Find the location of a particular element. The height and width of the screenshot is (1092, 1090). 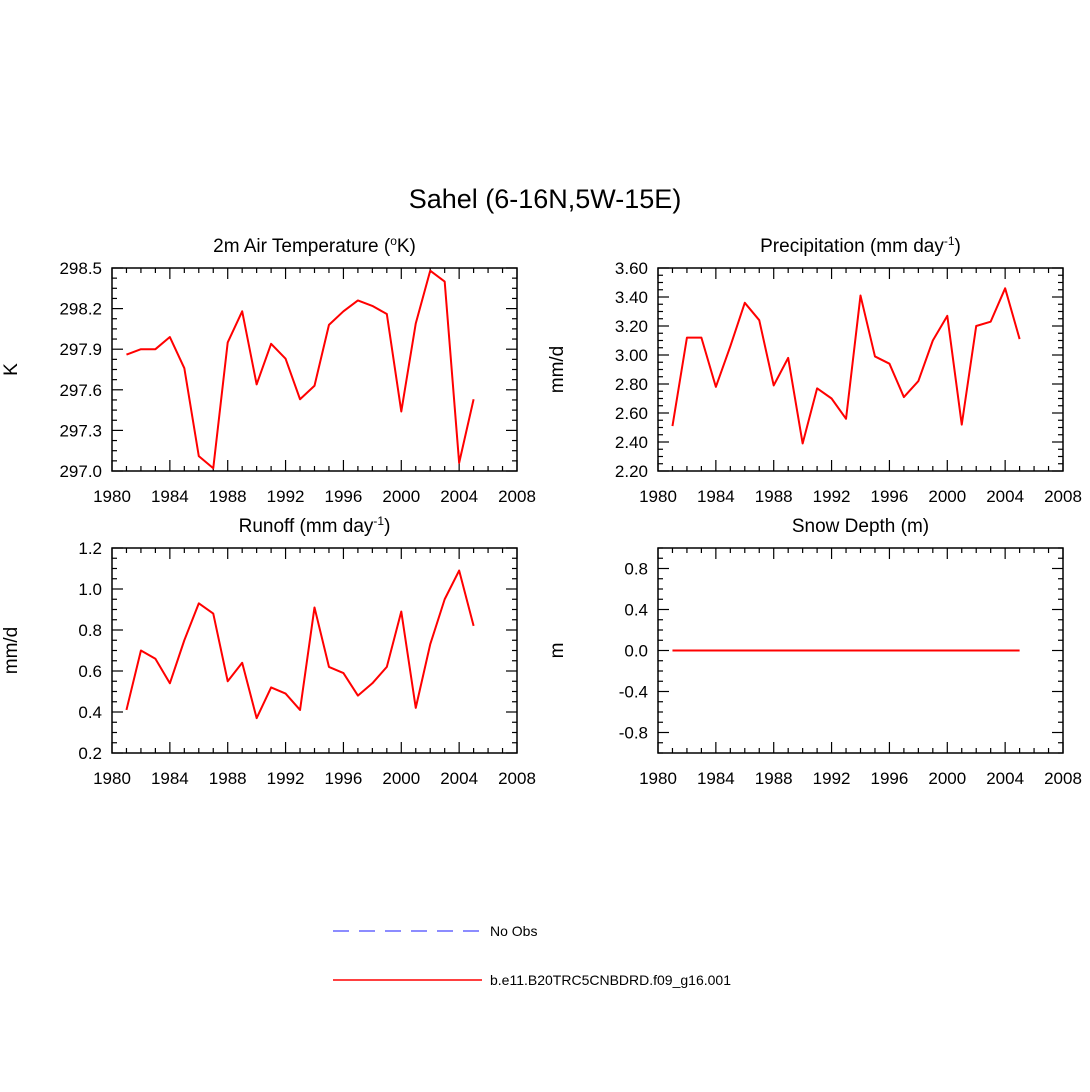

y-tick-label: 298.2 is located at coordinates (80, 309).